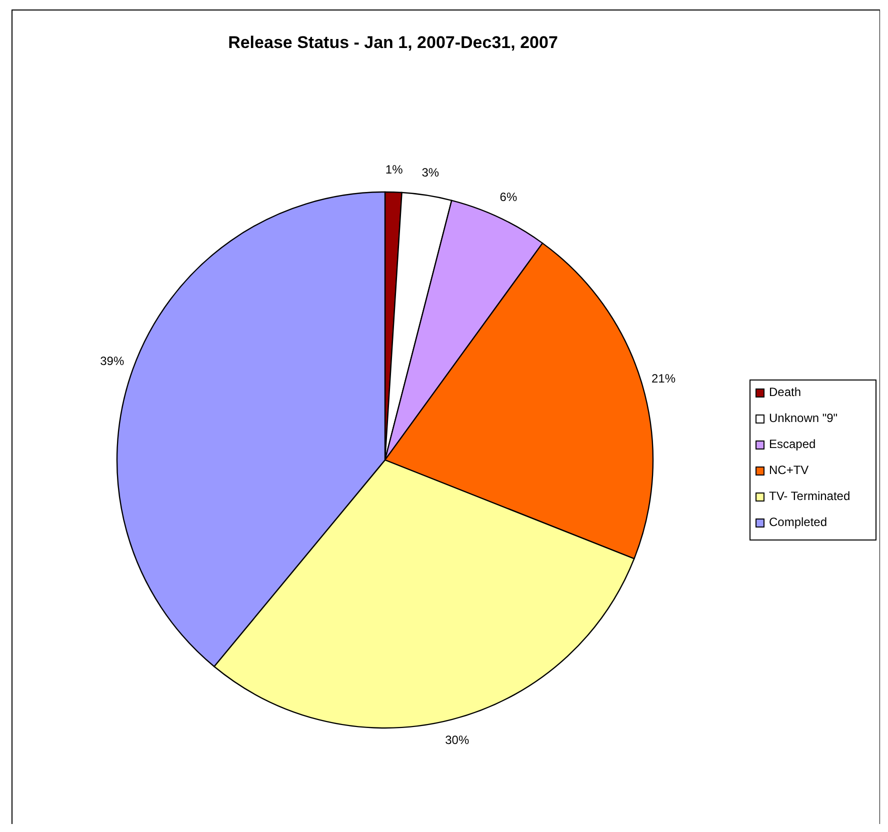  I want to click on legend-label: Unknown "9", so click(803, 418).